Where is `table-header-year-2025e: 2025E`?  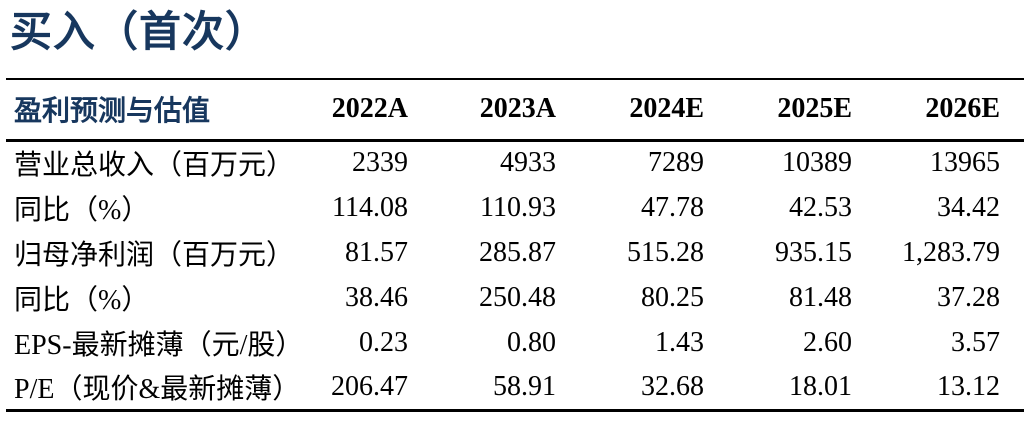
table-header-year-2025e: 2025E is located at coordinates (814, 109).